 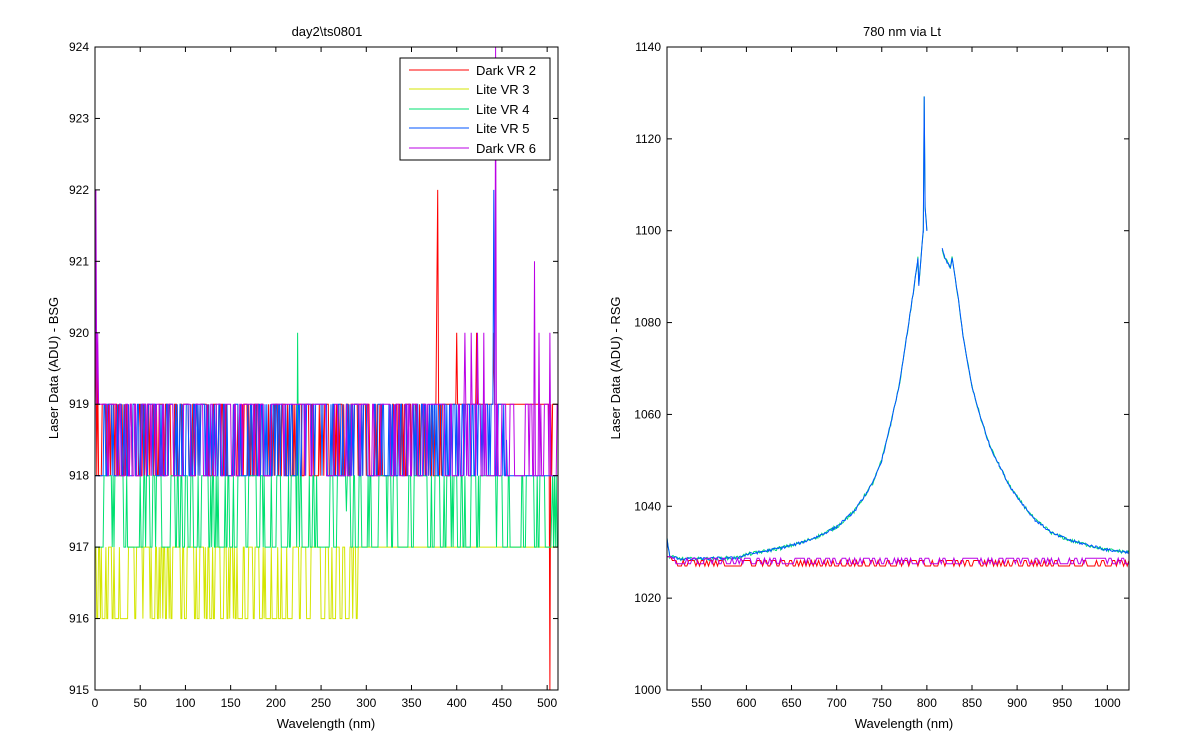 What do you see at coordinates (647, 414) in the screenshot?
I see `y-tick-label: 1060` at bounding box center [647, 414].